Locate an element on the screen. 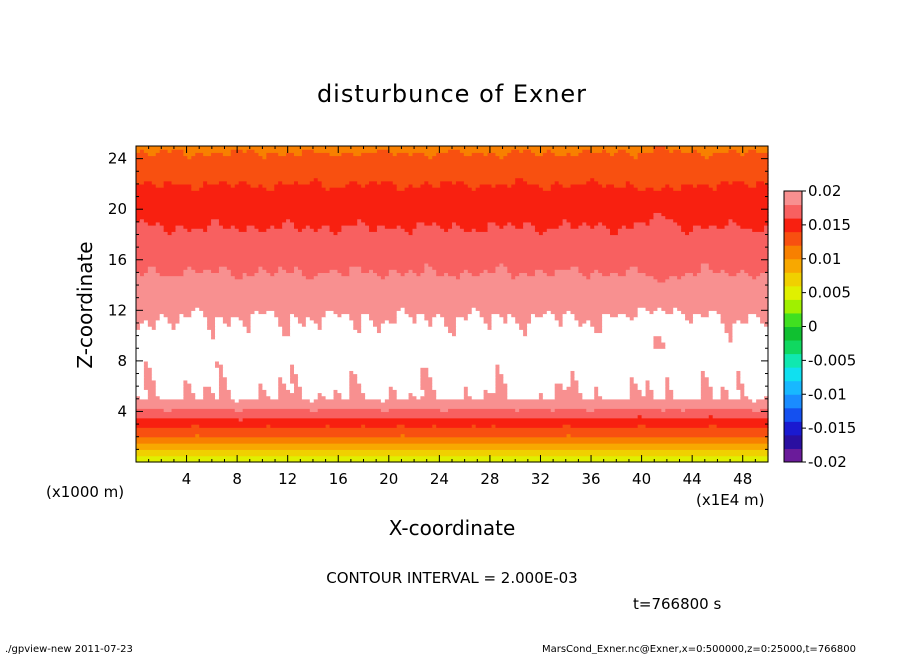  colorbar-tick-label: -0.015 is located at coordinates (832, 428).